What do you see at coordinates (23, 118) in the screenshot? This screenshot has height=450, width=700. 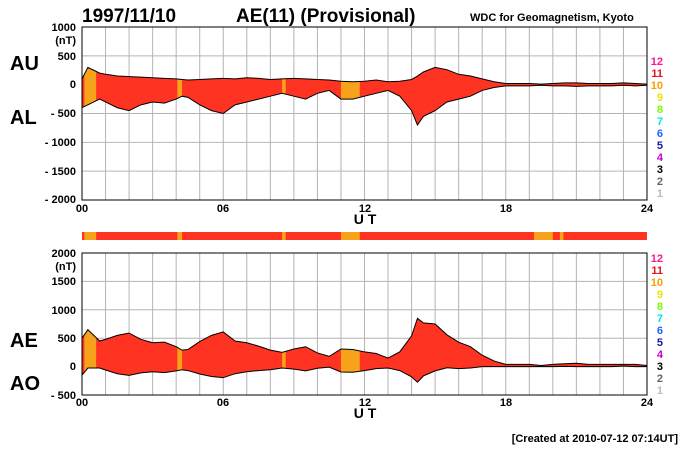 I see `al-label: AL` at bounding box center [23, 118].